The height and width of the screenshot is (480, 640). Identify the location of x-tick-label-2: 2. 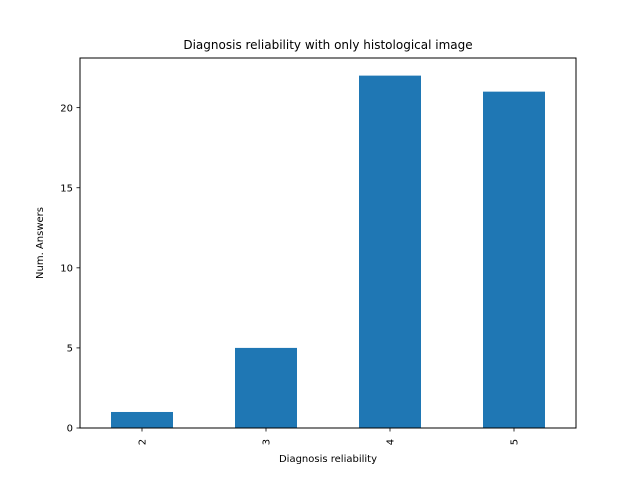
(143, 442).